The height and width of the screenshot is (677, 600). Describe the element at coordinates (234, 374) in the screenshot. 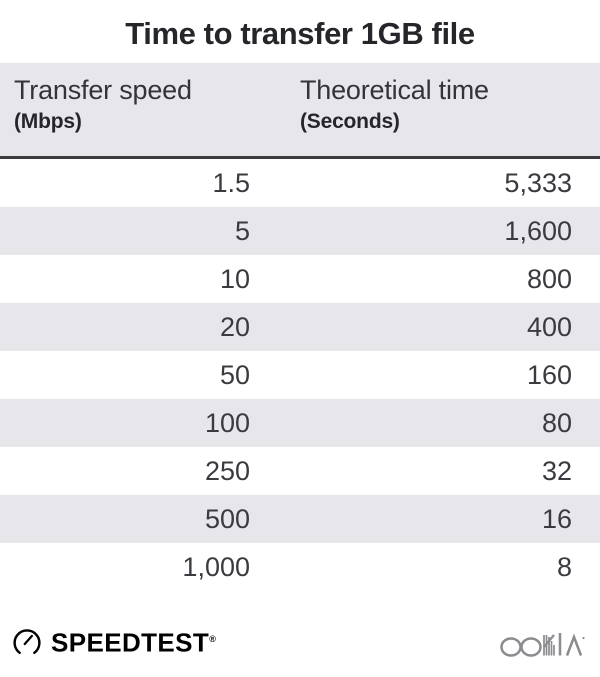

I see `cell-transfer-speed: 50` at that location.